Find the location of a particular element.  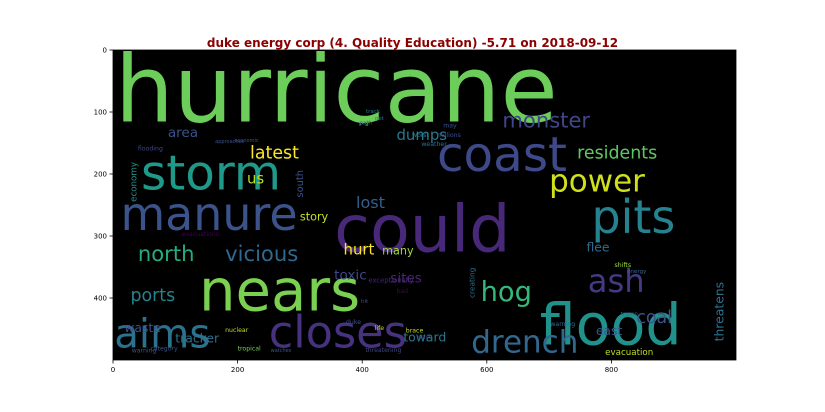

word-bad: bad is located at coordinates (402, 291).